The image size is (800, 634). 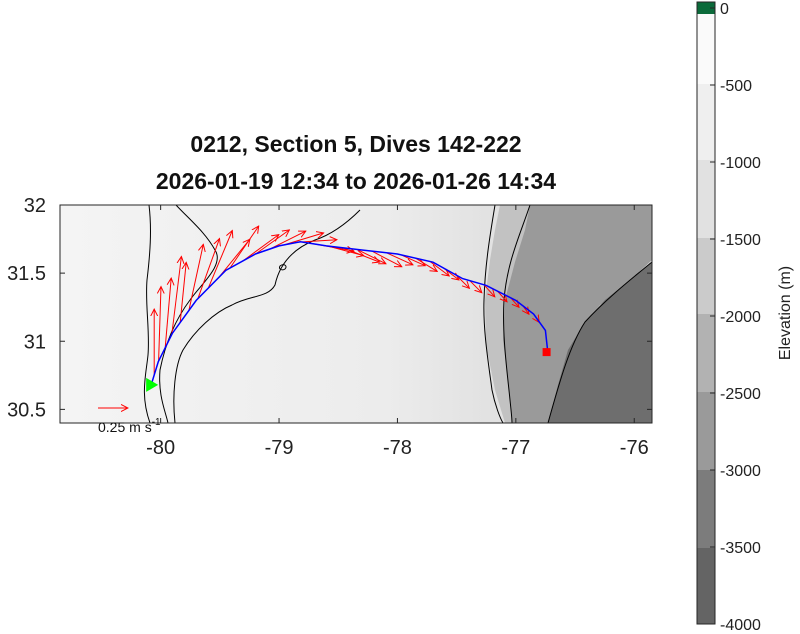 I want to click on contour-coast, so click(x=147, y=314).